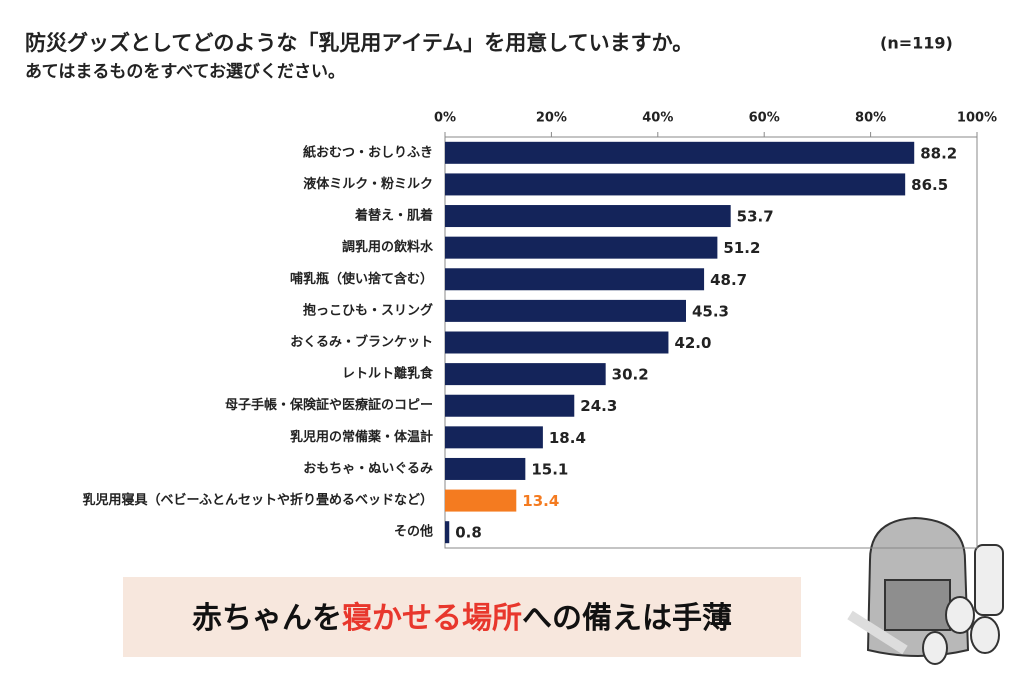  Describe the element at coordinates (368, 152) in the screenshot. I see `y-tick-label: 紙おむつ・おしりふき` at that location.